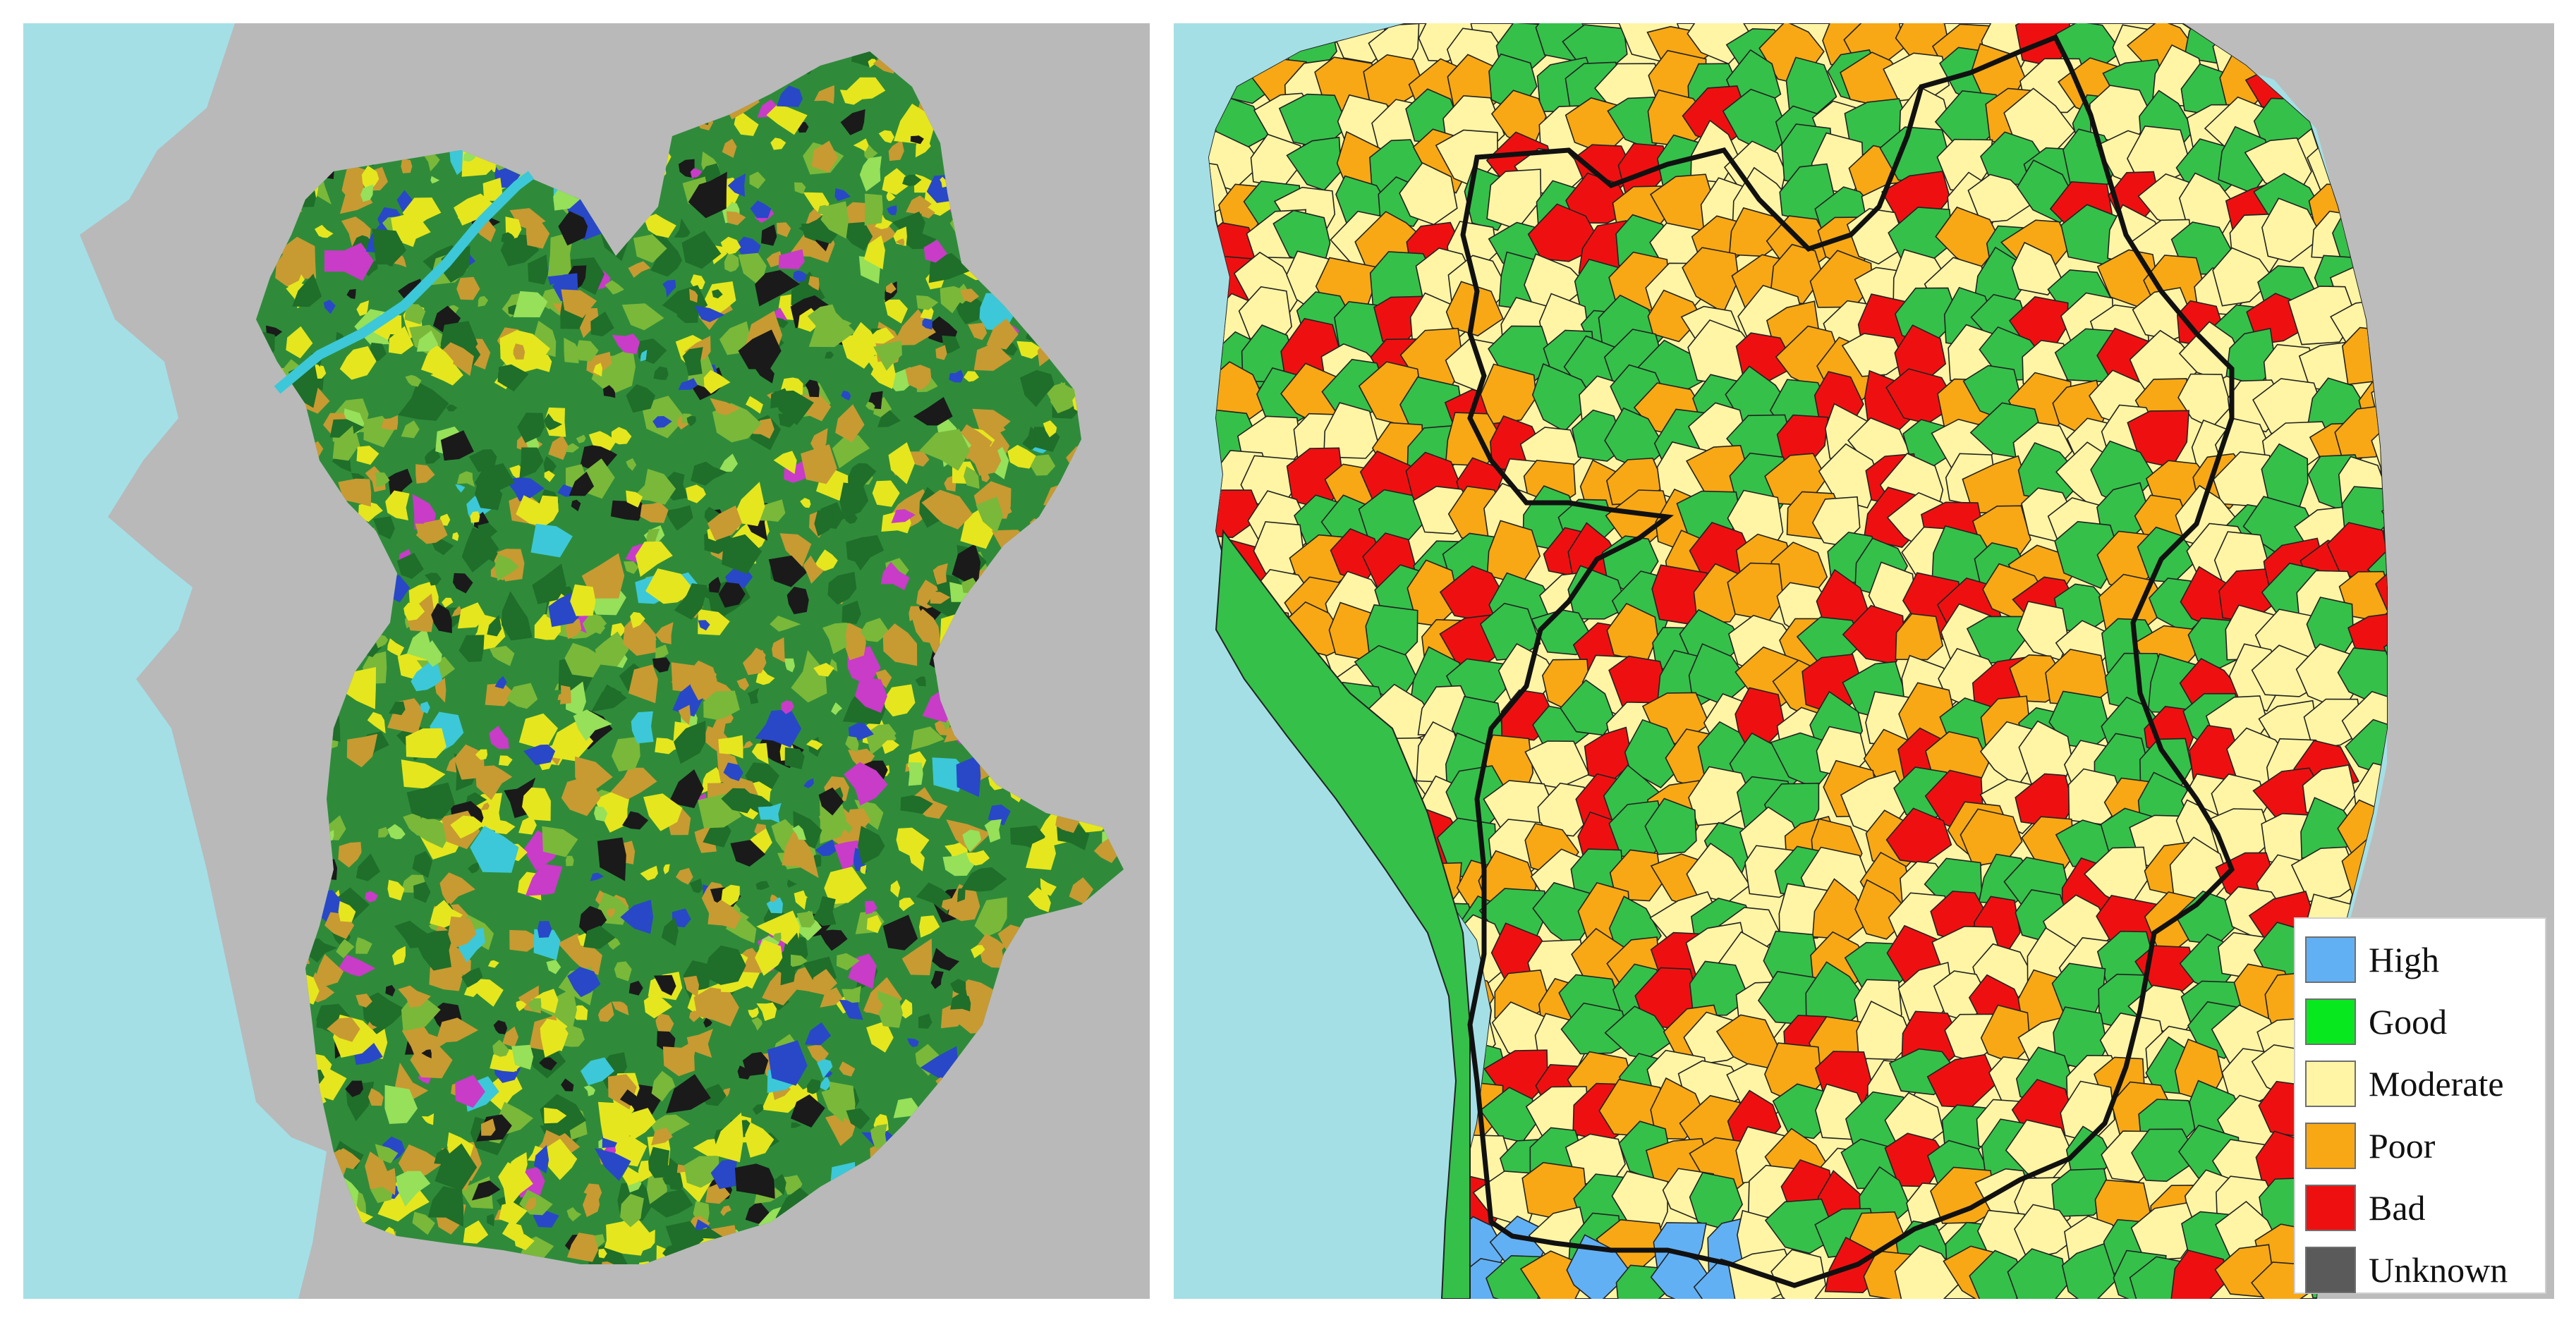  I want to click on legend-swatch-good, so click(2330, 1022).